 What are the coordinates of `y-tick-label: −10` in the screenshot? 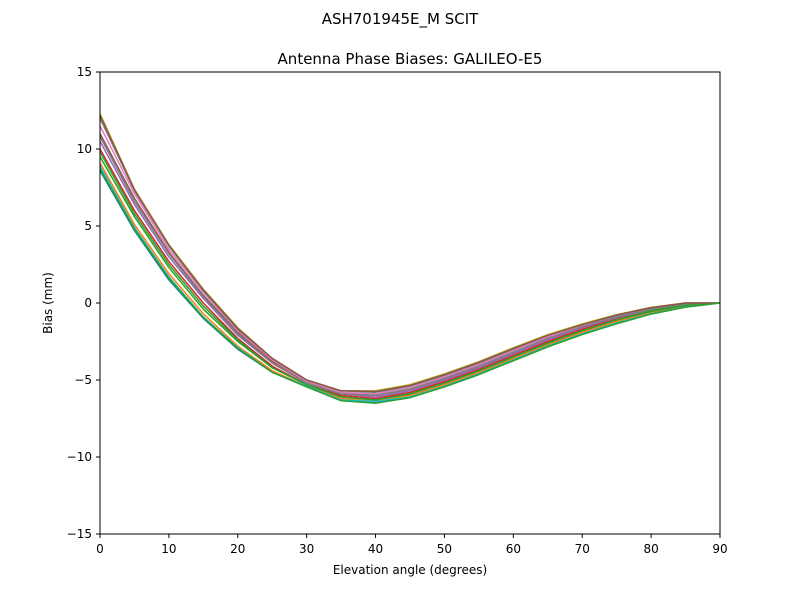 It's located at (79, 457).